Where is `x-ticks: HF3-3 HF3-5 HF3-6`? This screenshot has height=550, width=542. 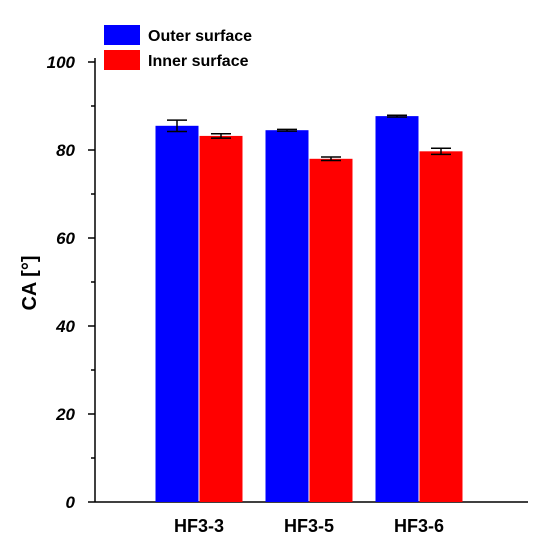
x-ticks: HF3-3 HF3-5 HF3-6 is located at coordinates (309, 526).